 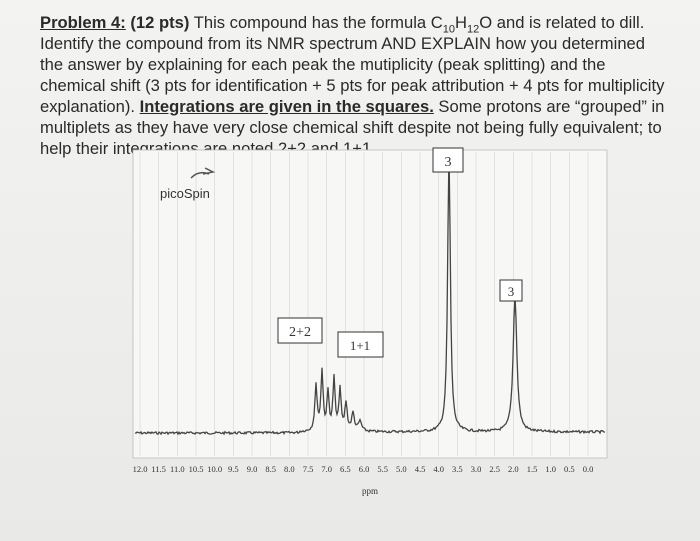 What do you see at coordinates (476, 469) in the screenshot?
I see `x-tick-label: 3.0` at bounding box center [476, 469].